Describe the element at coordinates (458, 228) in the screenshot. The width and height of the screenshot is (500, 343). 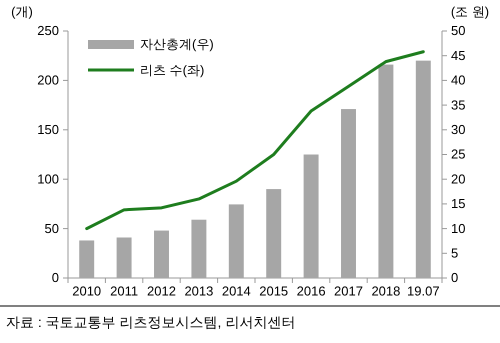
I see `y2-tick-label: 10` at that location.